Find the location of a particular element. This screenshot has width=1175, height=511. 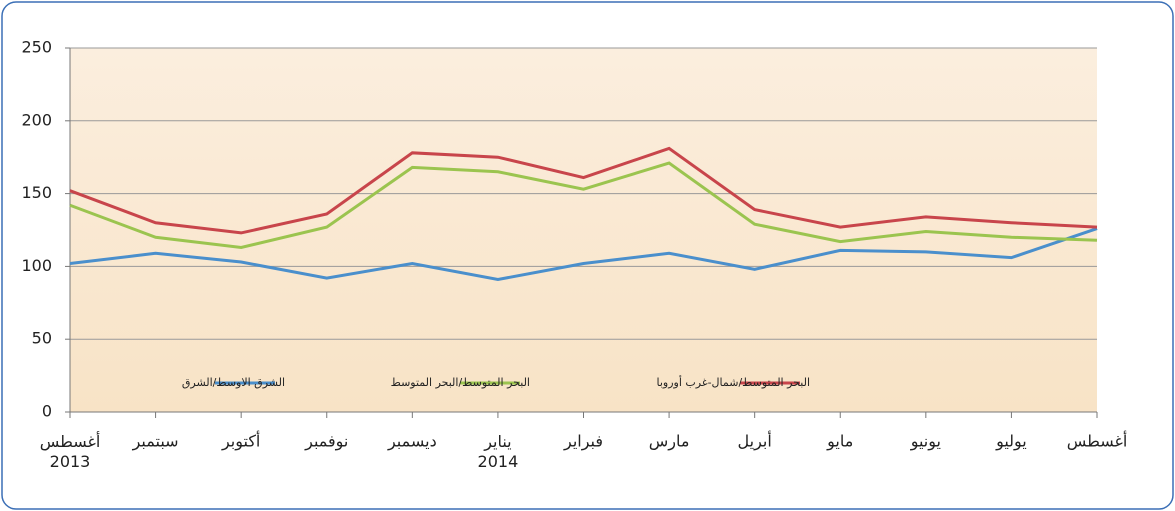

series-line is located at coordinates (583, 254).